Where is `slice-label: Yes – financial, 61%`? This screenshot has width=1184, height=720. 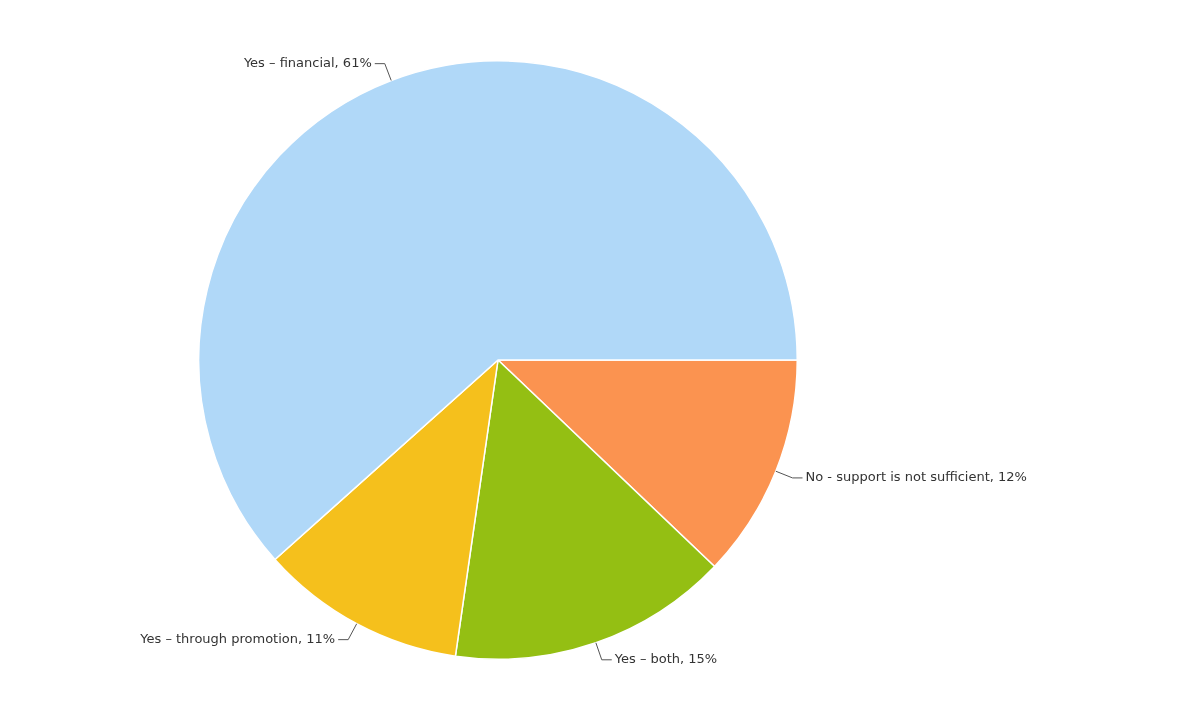
slice-label: Yes – financial, 61% is located at coordinates (307, 63).